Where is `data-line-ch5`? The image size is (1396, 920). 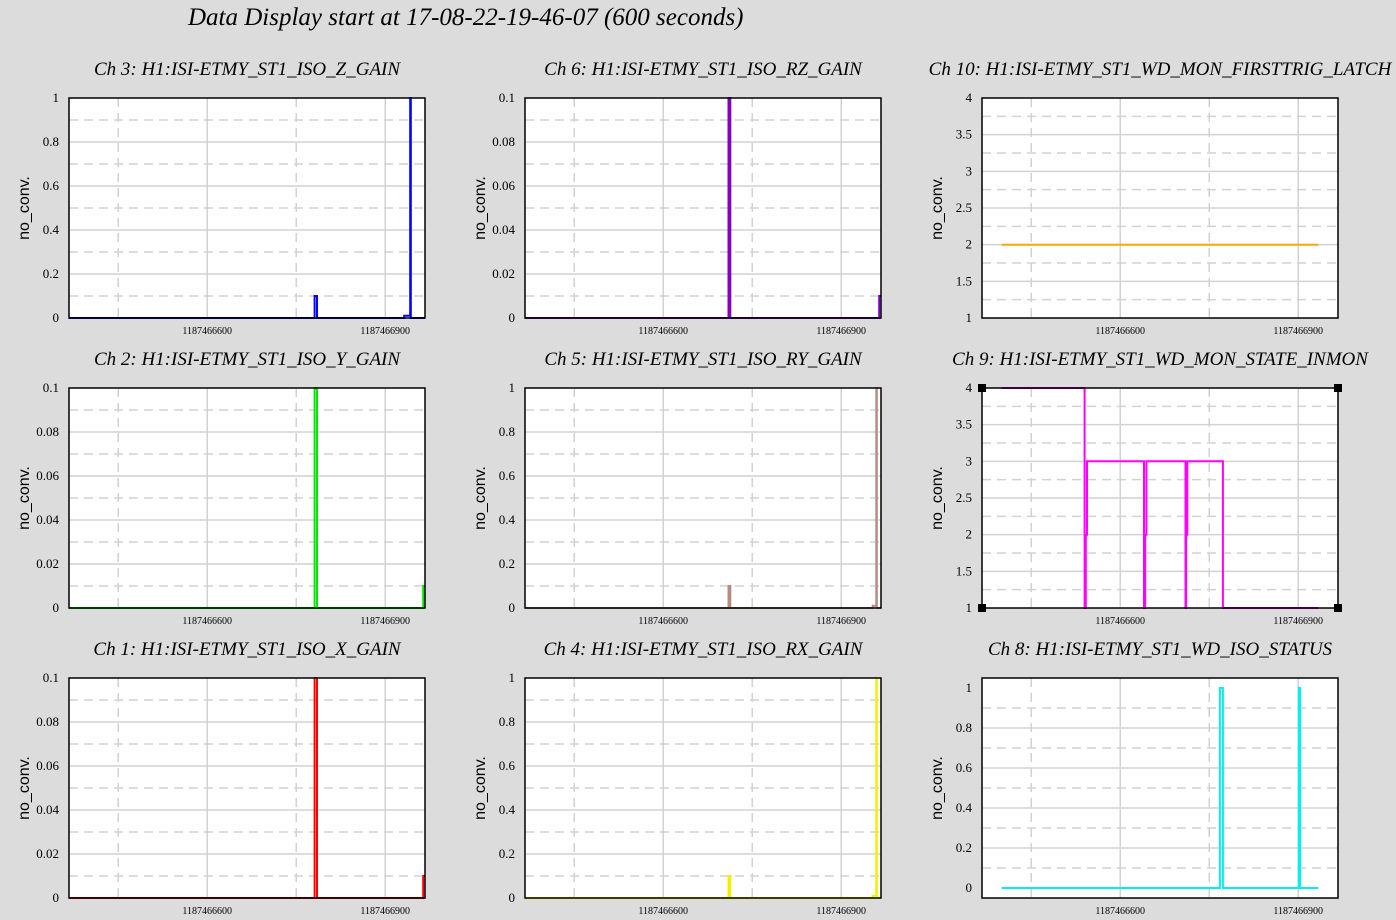 data-line-ch5 is located at coordinates (703, 498).